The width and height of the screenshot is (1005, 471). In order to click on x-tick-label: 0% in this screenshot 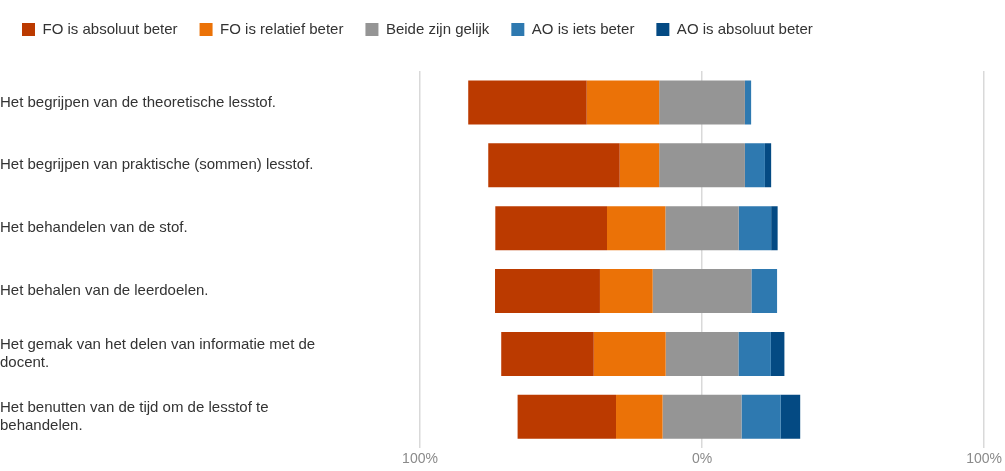, I will do `click(702, 458)`.